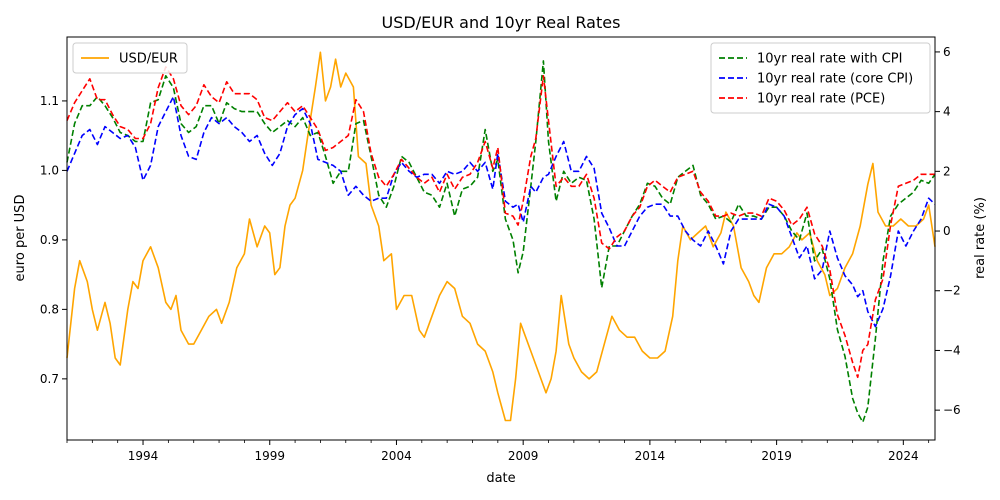  Describe the element at coordinates (980, 238) in the screenshot. I see `y-axis-right-label: real rate (%)` at that location.